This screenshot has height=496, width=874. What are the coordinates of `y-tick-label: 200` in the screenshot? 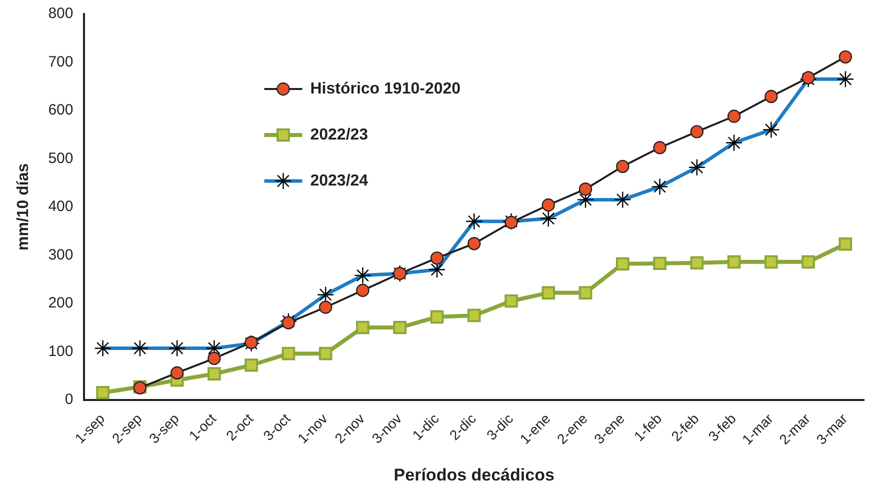 It's located at (61, 303).